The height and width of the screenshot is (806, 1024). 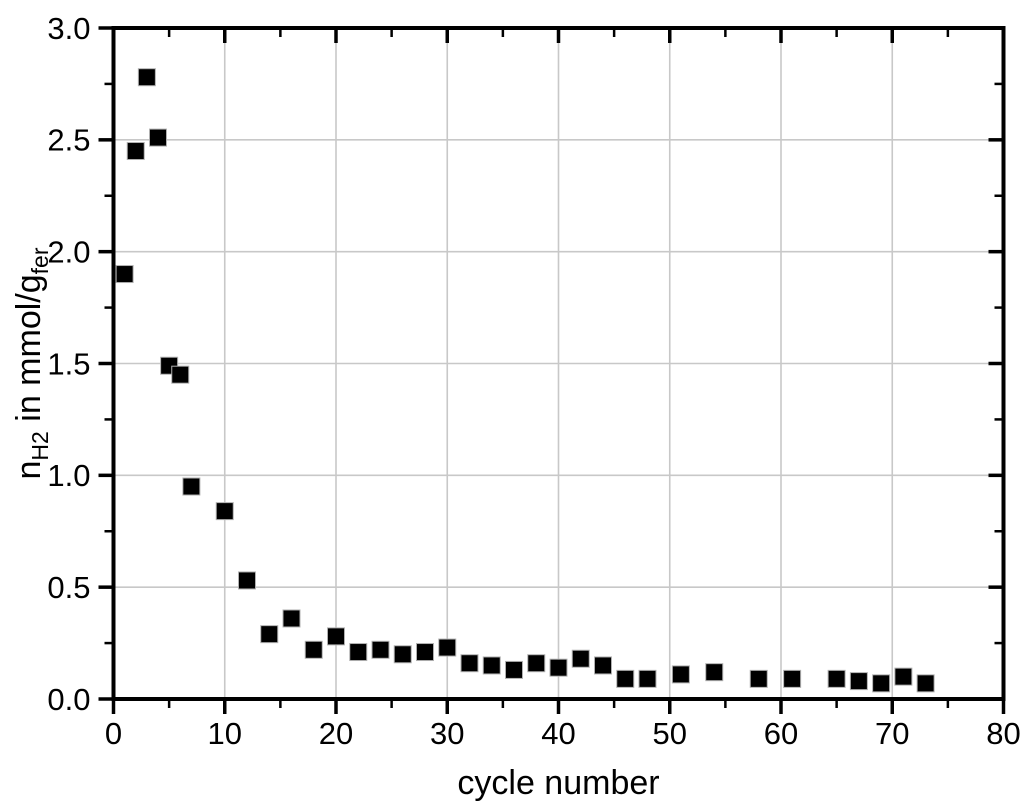 What do you see at coordinates (670, 733) in the screenshot?
I see `x-tick-label: 50` at bounding box center [670, 733].